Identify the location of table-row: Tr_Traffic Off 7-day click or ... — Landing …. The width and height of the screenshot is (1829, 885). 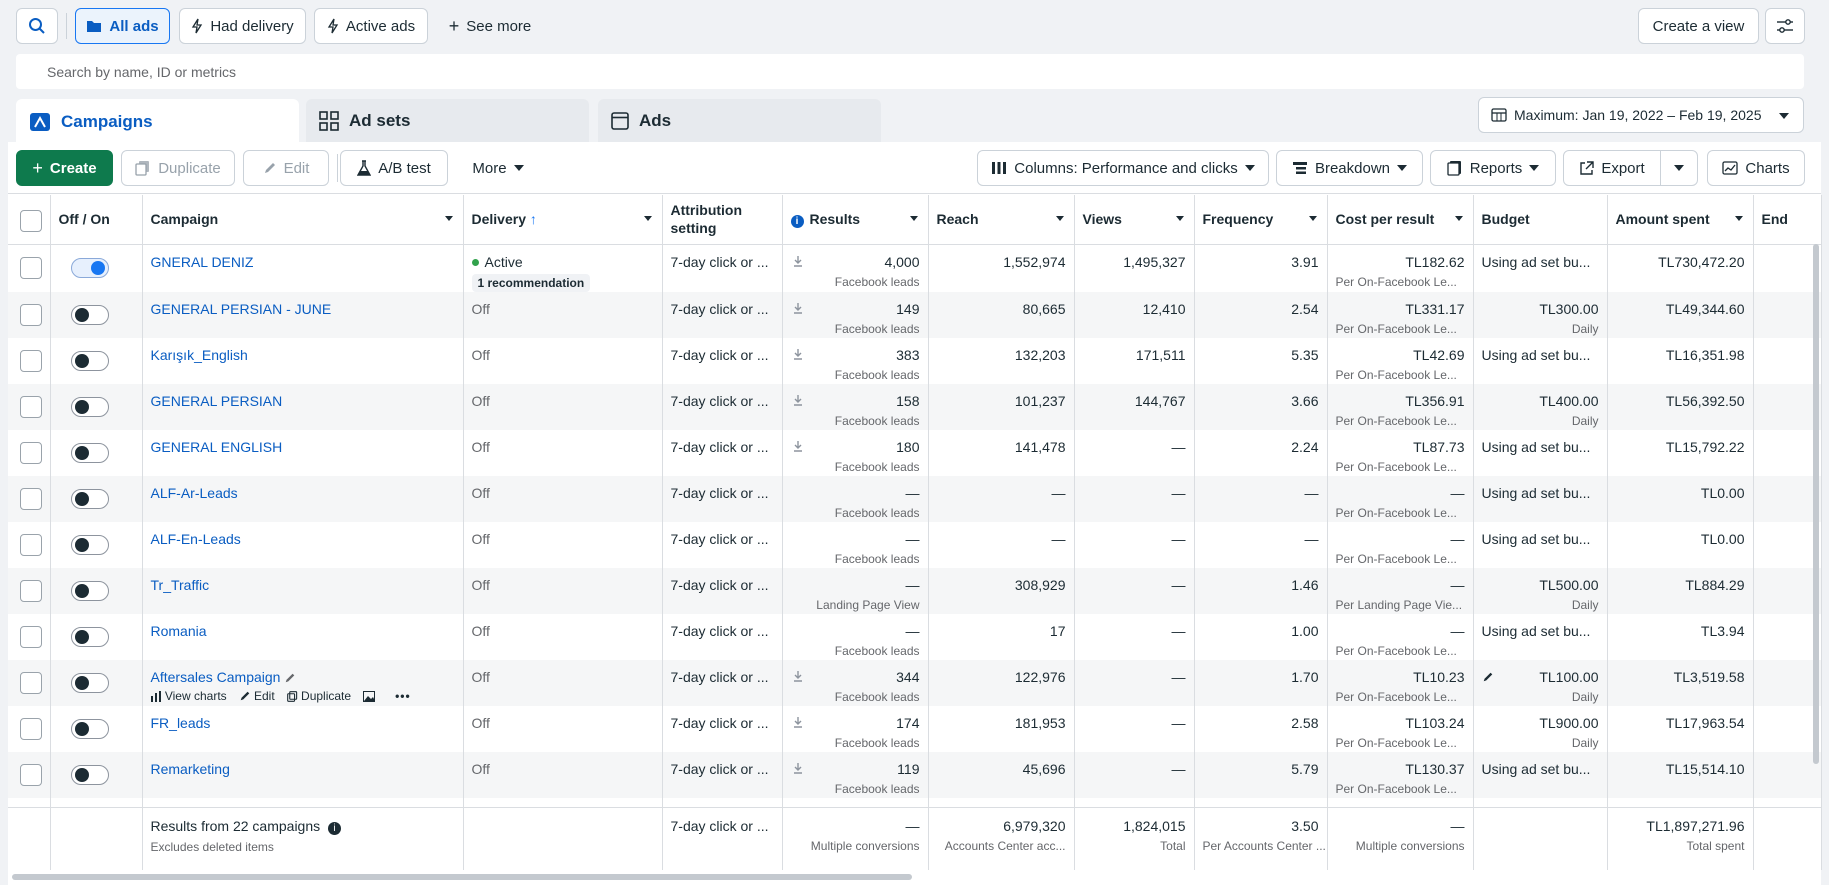
(915, 590).